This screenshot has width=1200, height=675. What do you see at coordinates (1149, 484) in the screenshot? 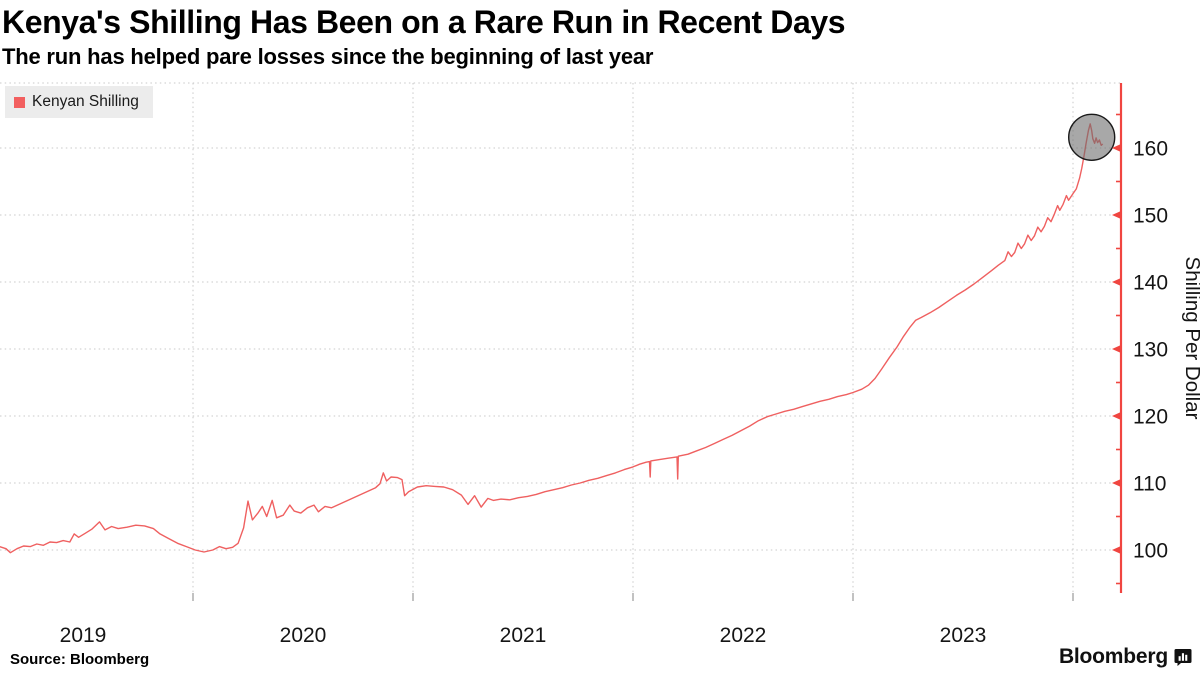
I see `y-tick-label: 110` at bounding box center [1149, 484].